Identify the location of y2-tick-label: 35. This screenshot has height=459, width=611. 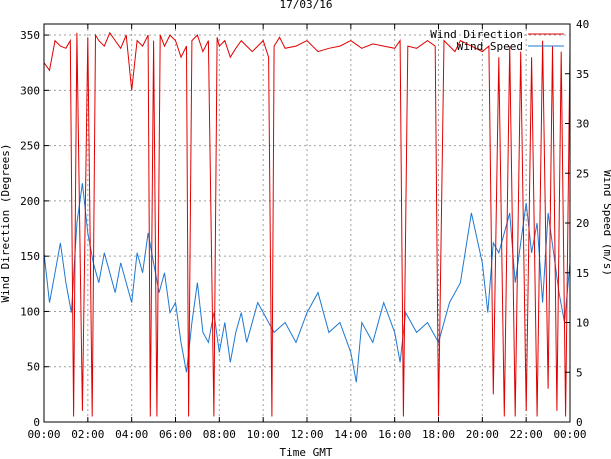
(582, 74).